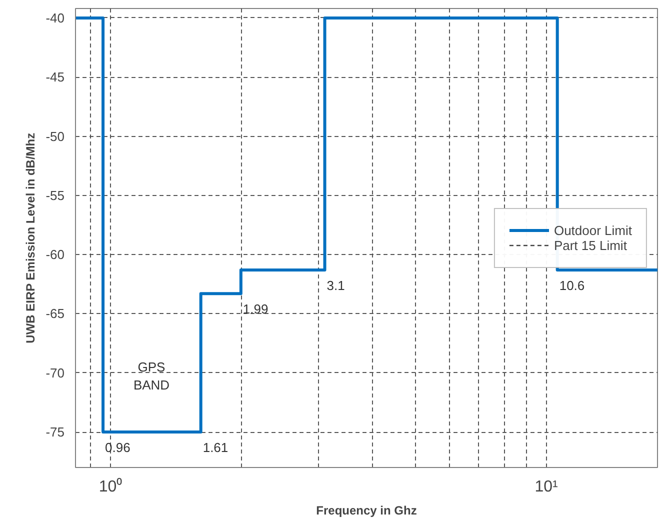 This screenshot has width=662, height=520. Describe the element at coordinates (117, 448) in the screenshot. I see `annotation: 0.96` at that location.